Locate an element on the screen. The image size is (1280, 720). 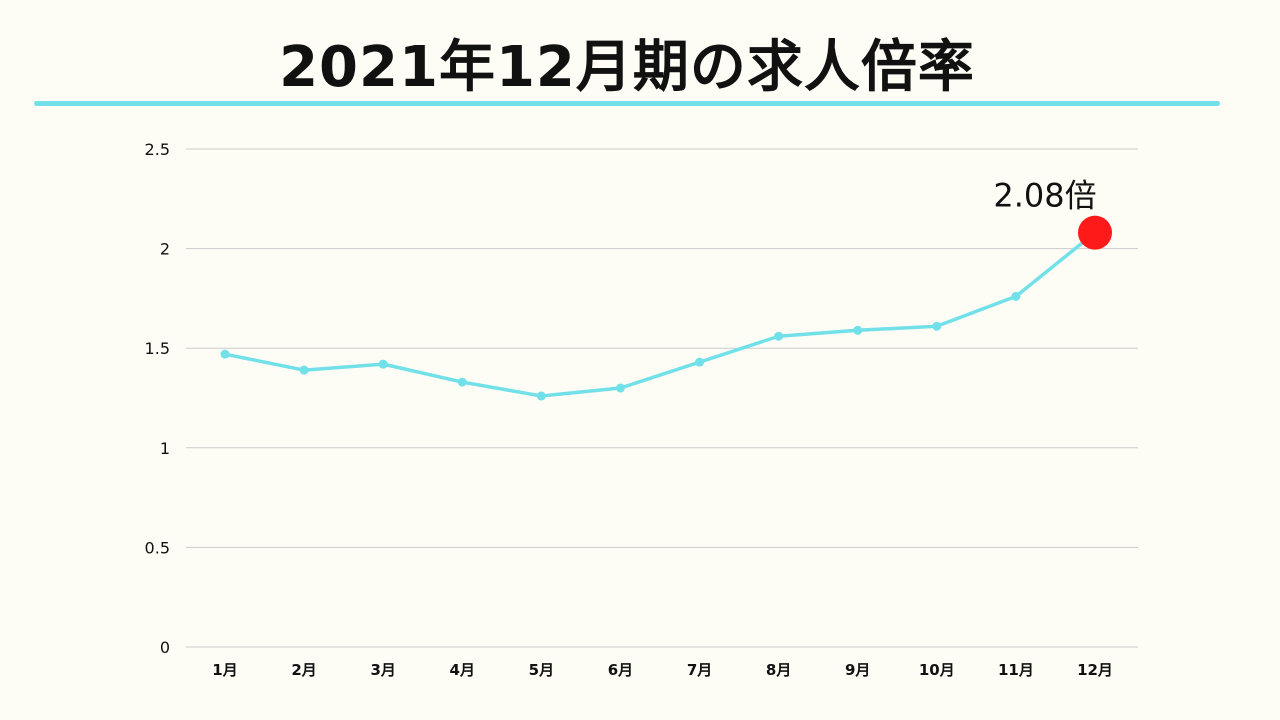
y-tick-label: 1 is located at coordinates (165, 448).